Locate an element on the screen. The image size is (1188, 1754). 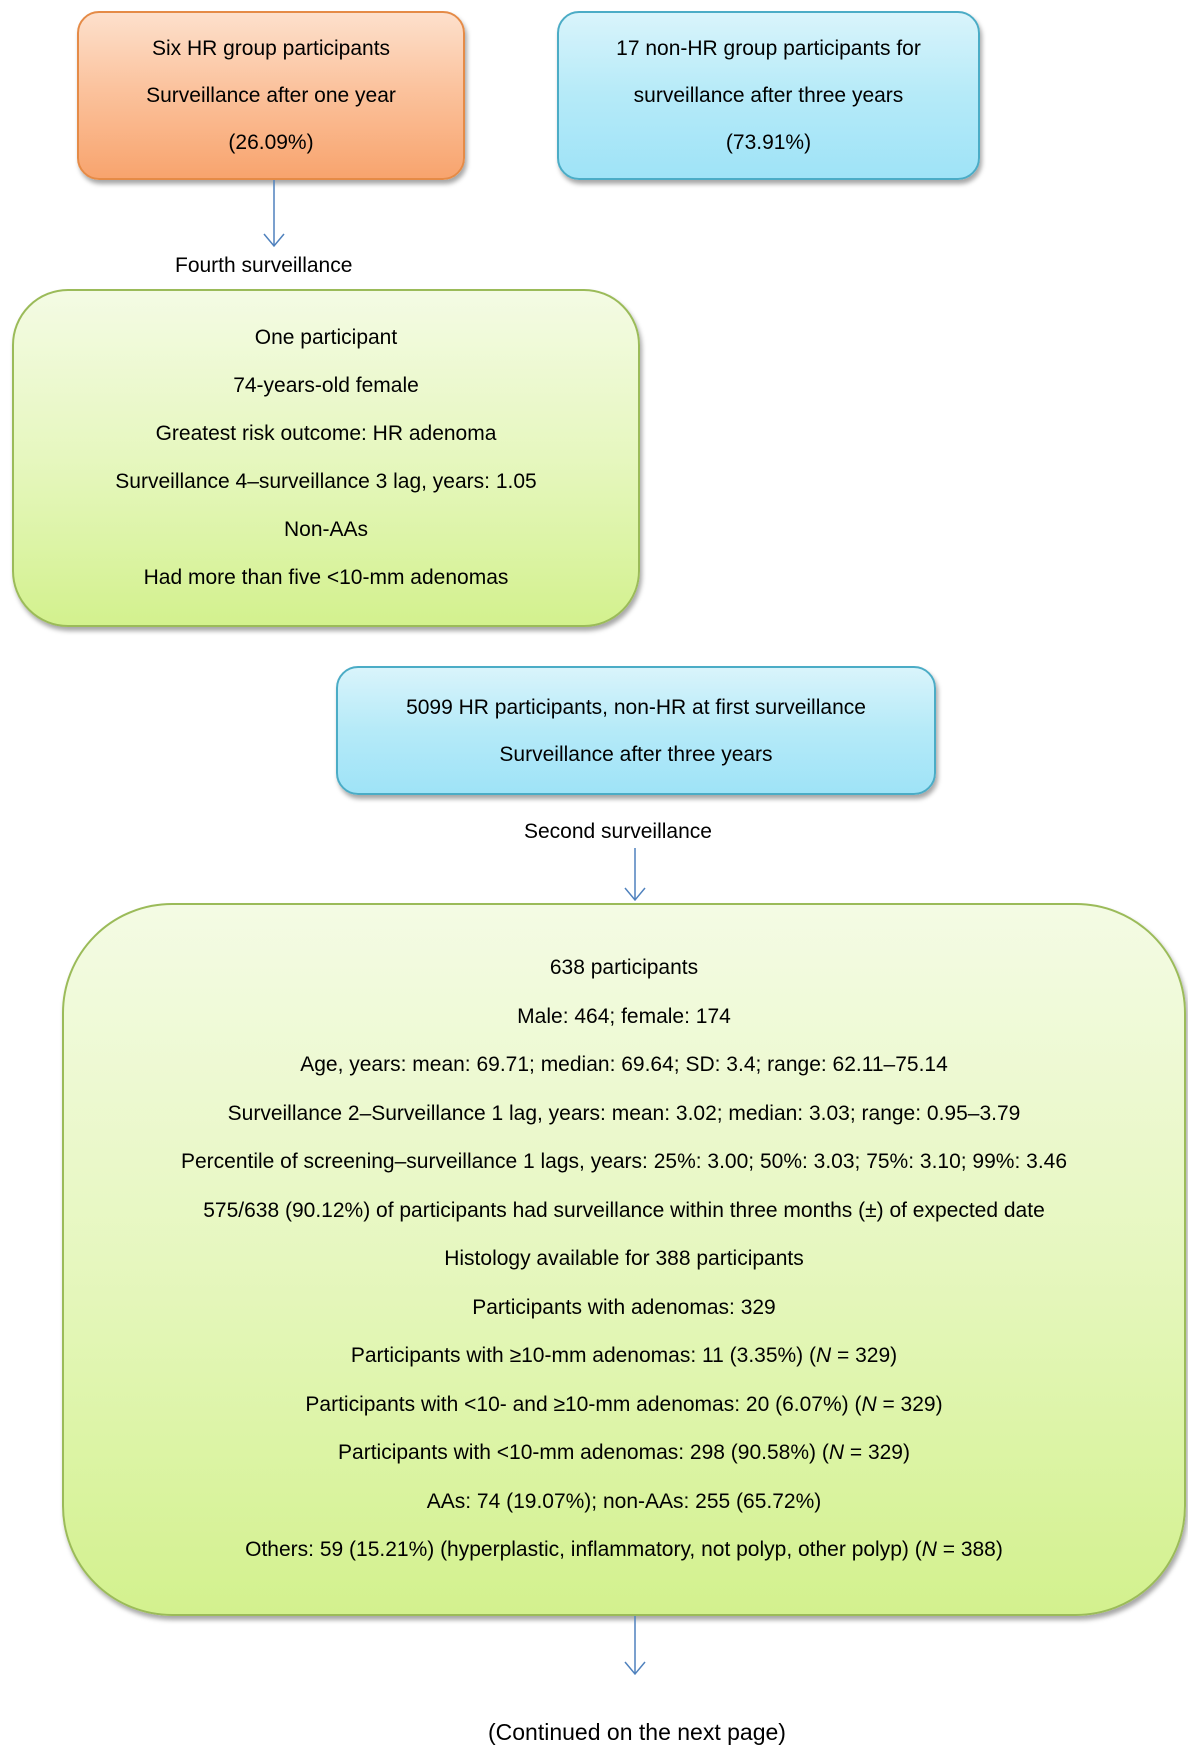
non-hr-box-line-2: surveillance after three years is located at coordinates (768, 95).